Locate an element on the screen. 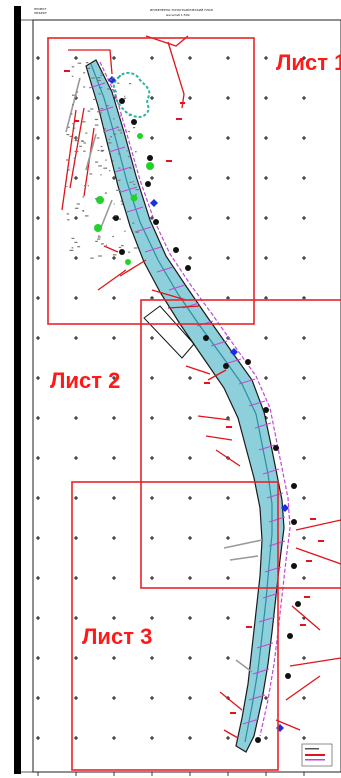  elevation-marks is located at coordinates (102, 160).